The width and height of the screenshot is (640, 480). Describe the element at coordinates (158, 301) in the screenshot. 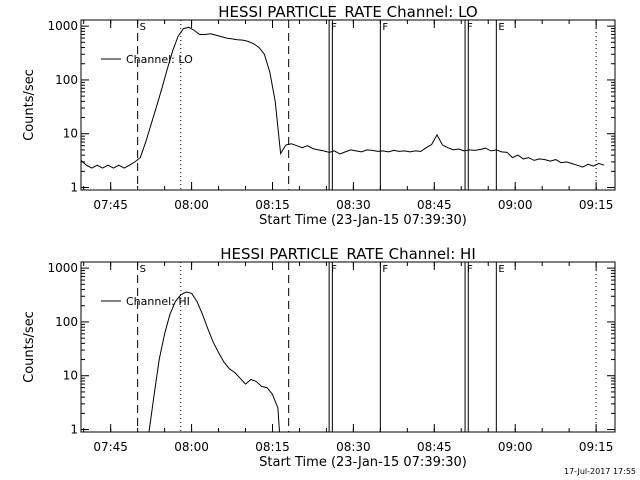

I see `legend-label: Channel: HI` at that location.